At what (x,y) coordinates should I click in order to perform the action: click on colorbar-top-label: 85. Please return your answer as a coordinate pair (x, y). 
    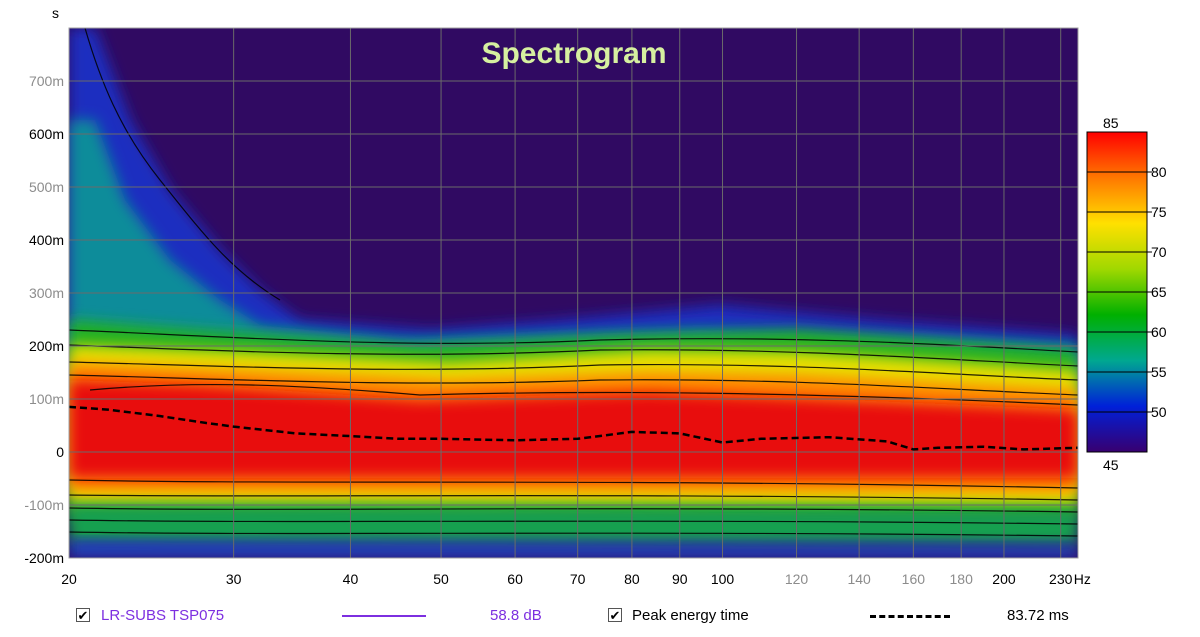
    Looking at the image, I should click on (1111, 123).